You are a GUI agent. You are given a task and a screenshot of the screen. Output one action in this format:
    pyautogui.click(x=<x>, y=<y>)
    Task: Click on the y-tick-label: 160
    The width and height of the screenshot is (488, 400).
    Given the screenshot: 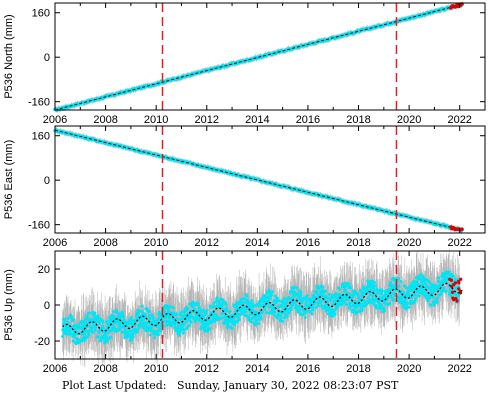 What is the action you would take?
    pyautogui.click(x=41, y=137)
    